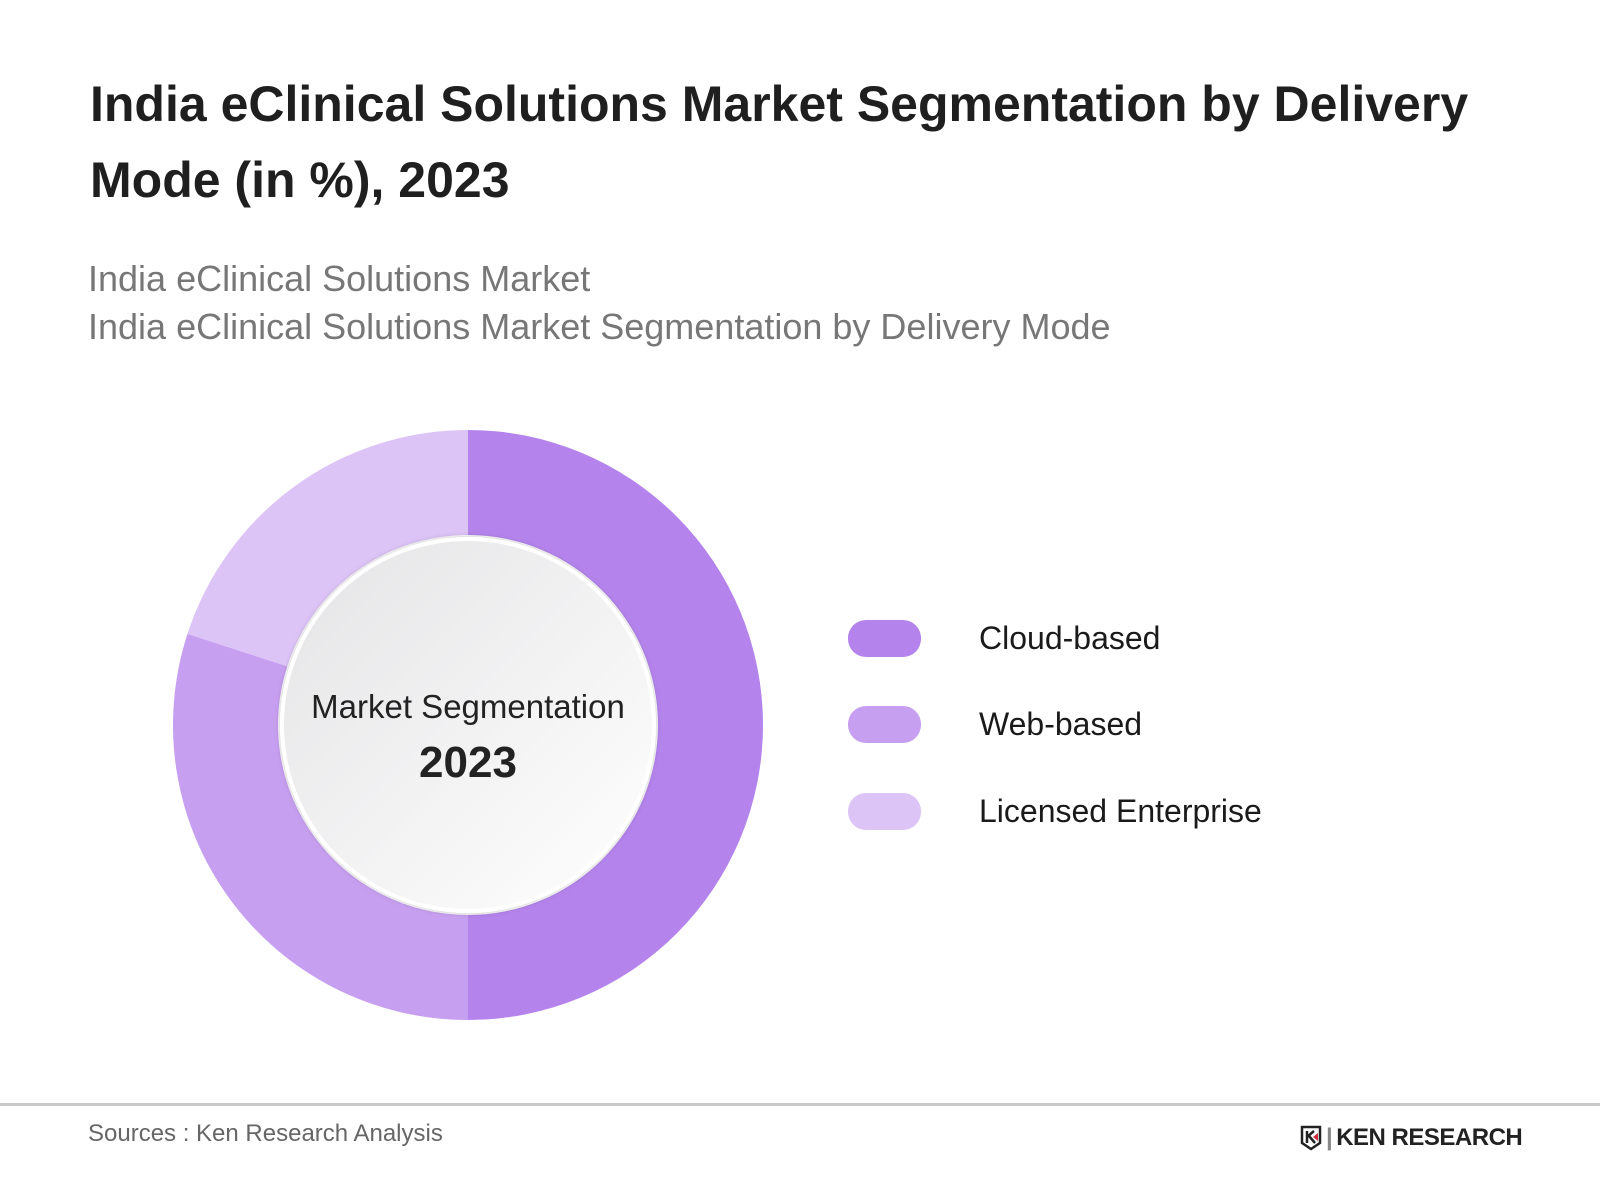 Image resolution: width=1600 pixels, height=1200 pixels. I want to click on legend-item-cloud-based: Cloud-based, so click(1004, 638).